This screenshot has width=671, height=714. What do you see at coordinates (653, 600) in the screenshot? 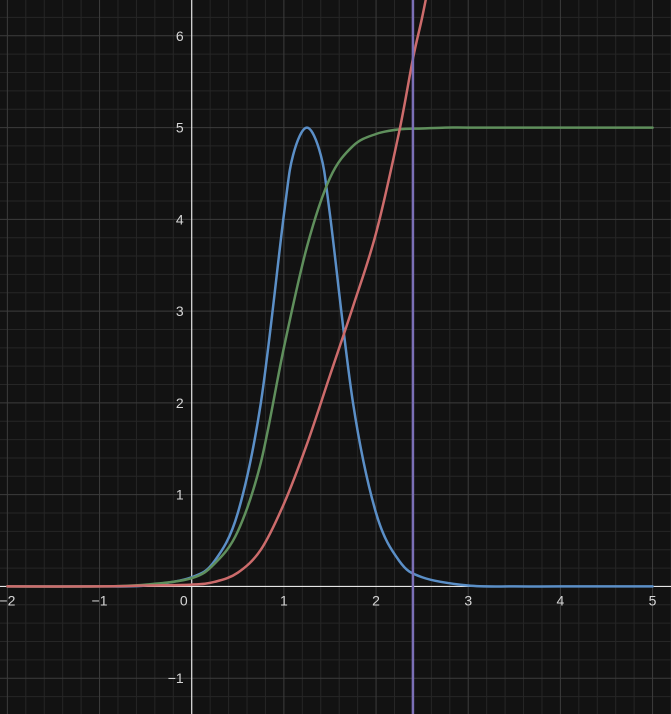
I see `x-tick-label: 5` at bounding box center [653, 600].